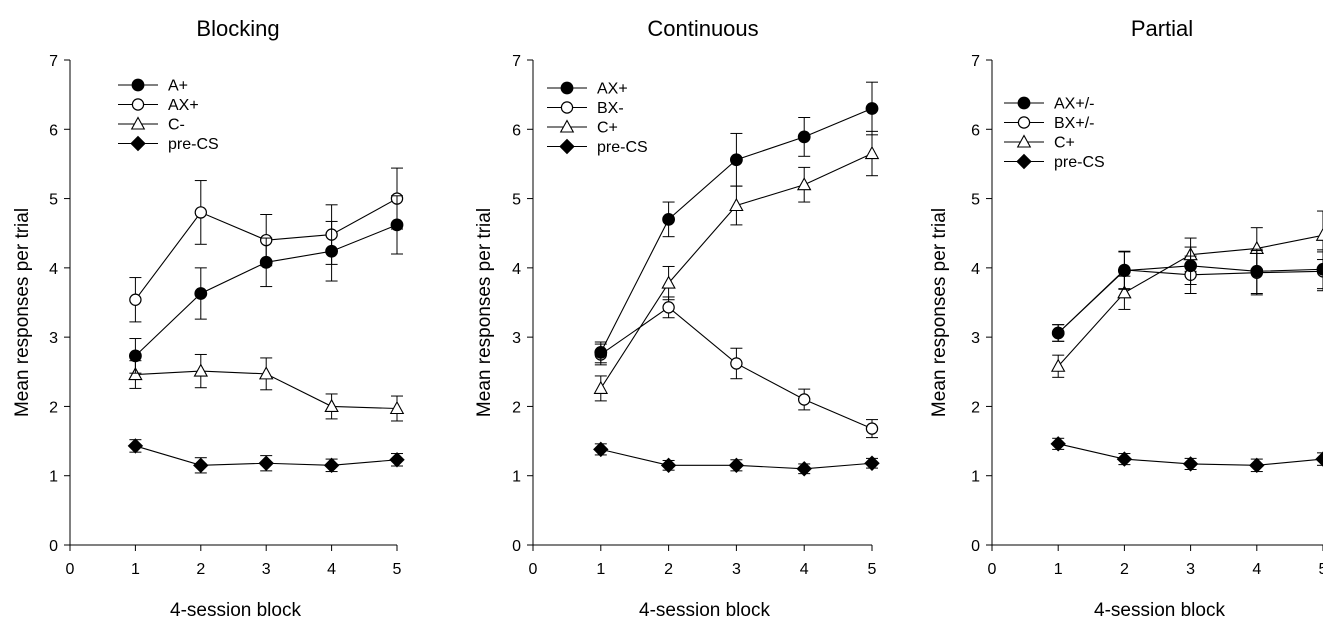  What do you see at coordinates (736, 367) in the screenshot?
I see `series-bx` at bounding box center [736, 367].